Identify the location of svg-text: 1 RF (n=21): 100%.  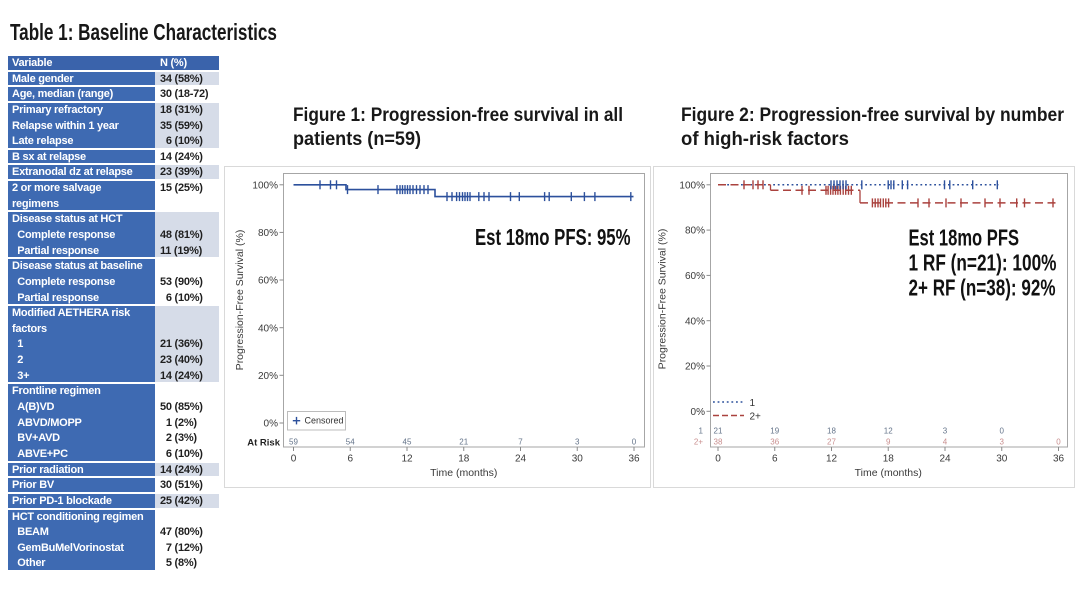
(983, 262).